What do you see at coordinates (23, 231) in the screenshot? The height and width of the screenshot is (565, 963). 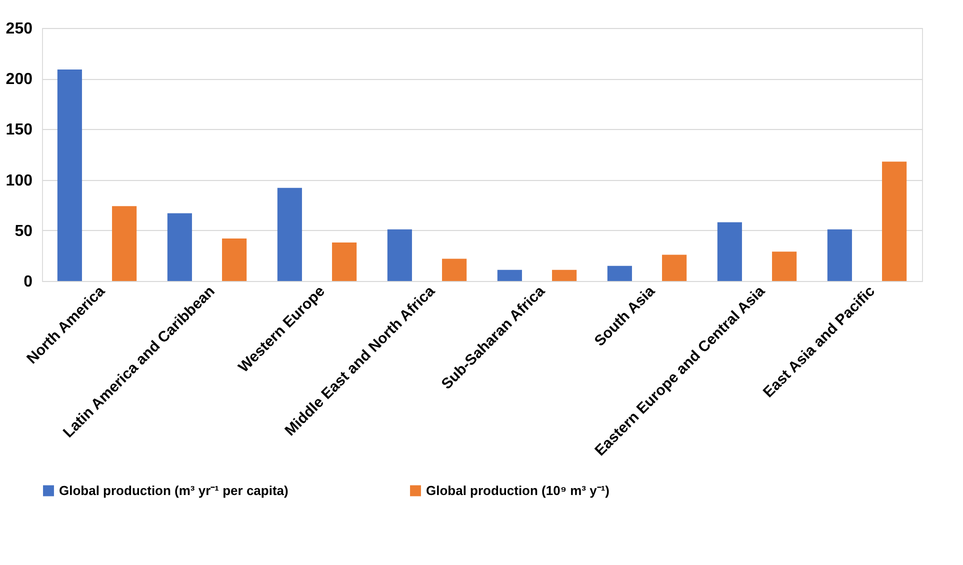 I see `y-tick-label: 50` at bounding box center [23, 231].